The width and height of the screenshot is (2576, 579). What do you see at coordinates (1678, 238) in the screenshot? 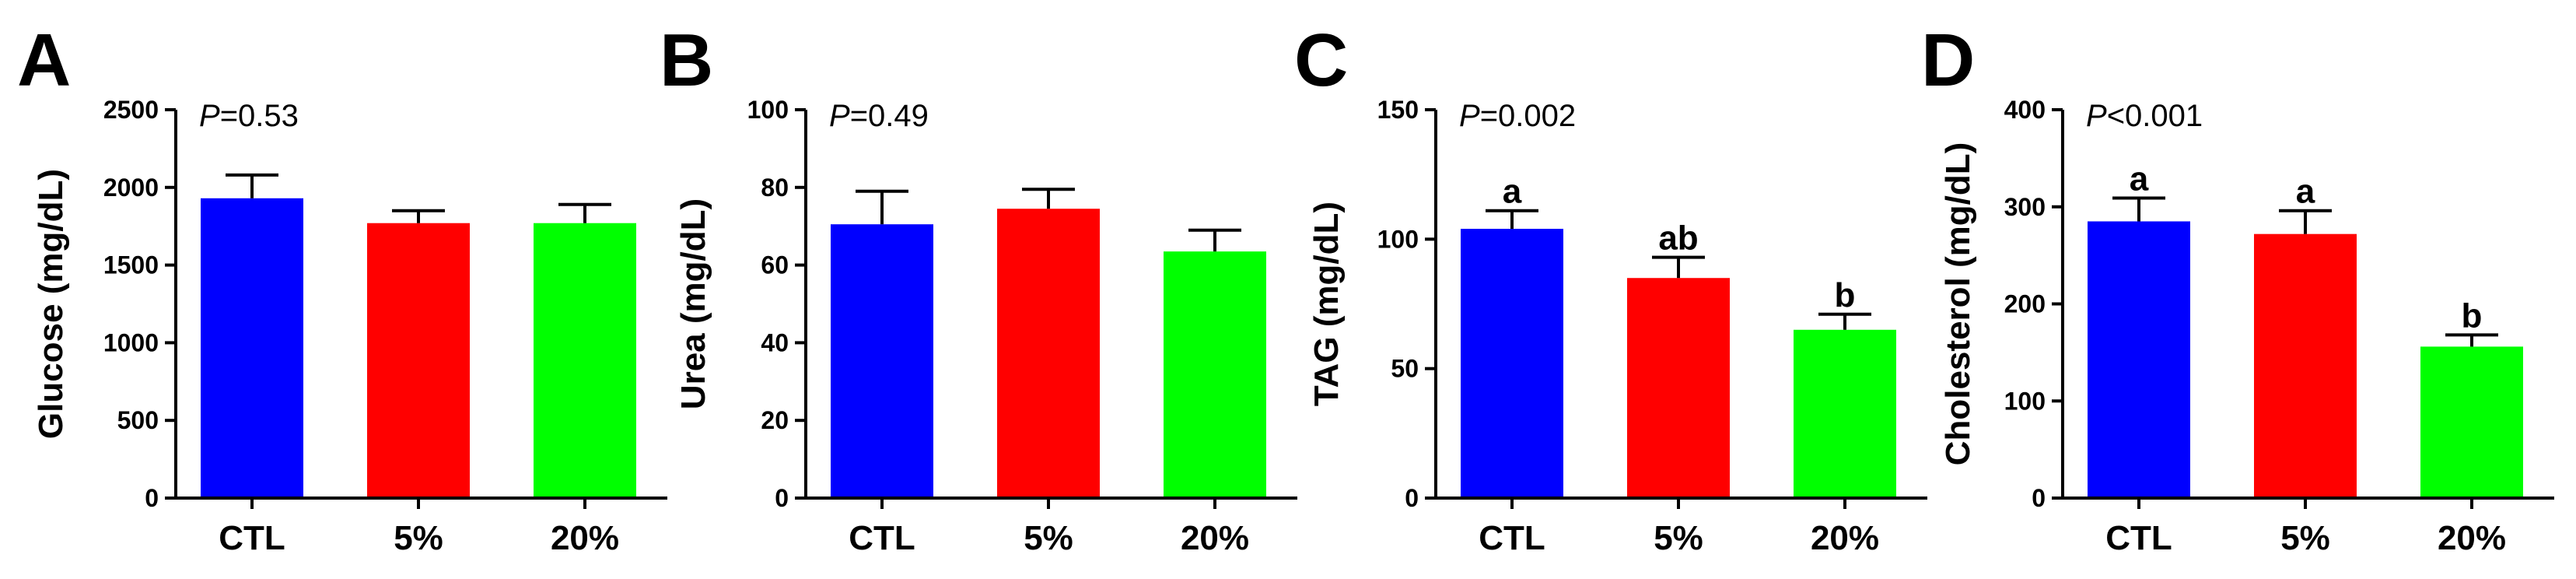
I see `significance-letter: ab` at bounding box center [1678, 238].